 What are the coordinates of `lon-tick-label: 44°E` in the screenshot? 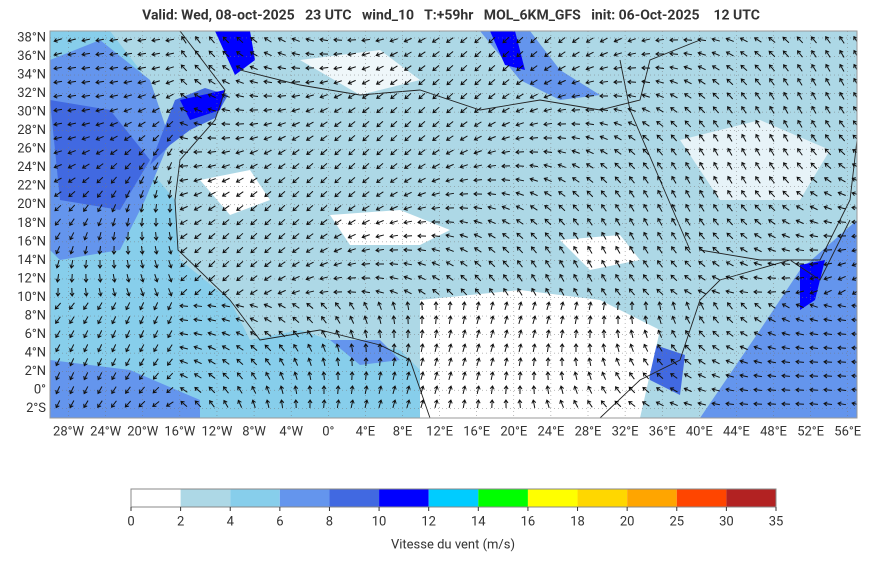 It's located at (736, 431).